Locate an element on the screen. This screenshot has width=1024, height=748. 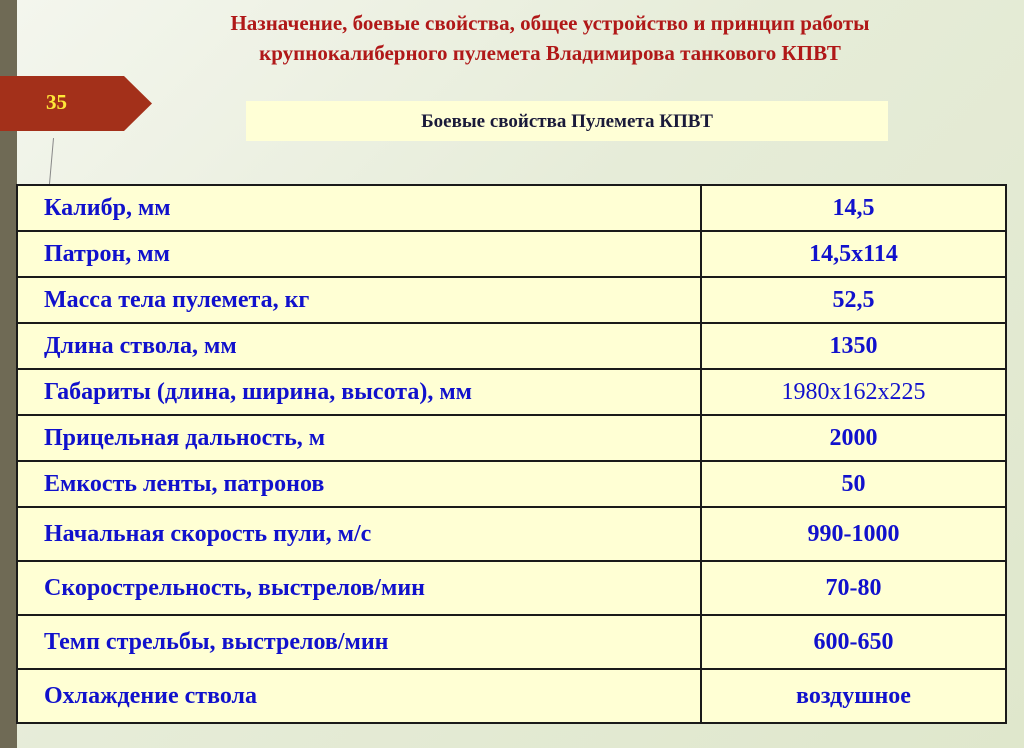
spec-label: Темп стрельбы, выстрелов/мин is located at coordinates (359, 642).